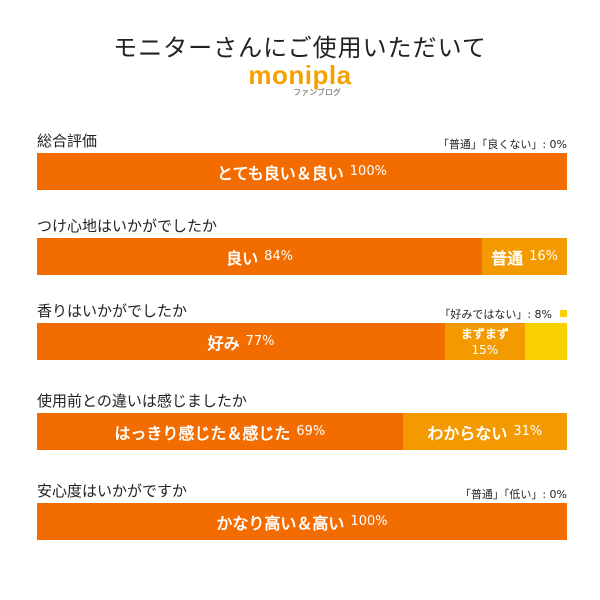 Image resolution: width=600 pixels, height=600 pixels. I want to click on stacked-bar: はっきり感じた＆感じた 69% わからない 31%, so click(302, 431).